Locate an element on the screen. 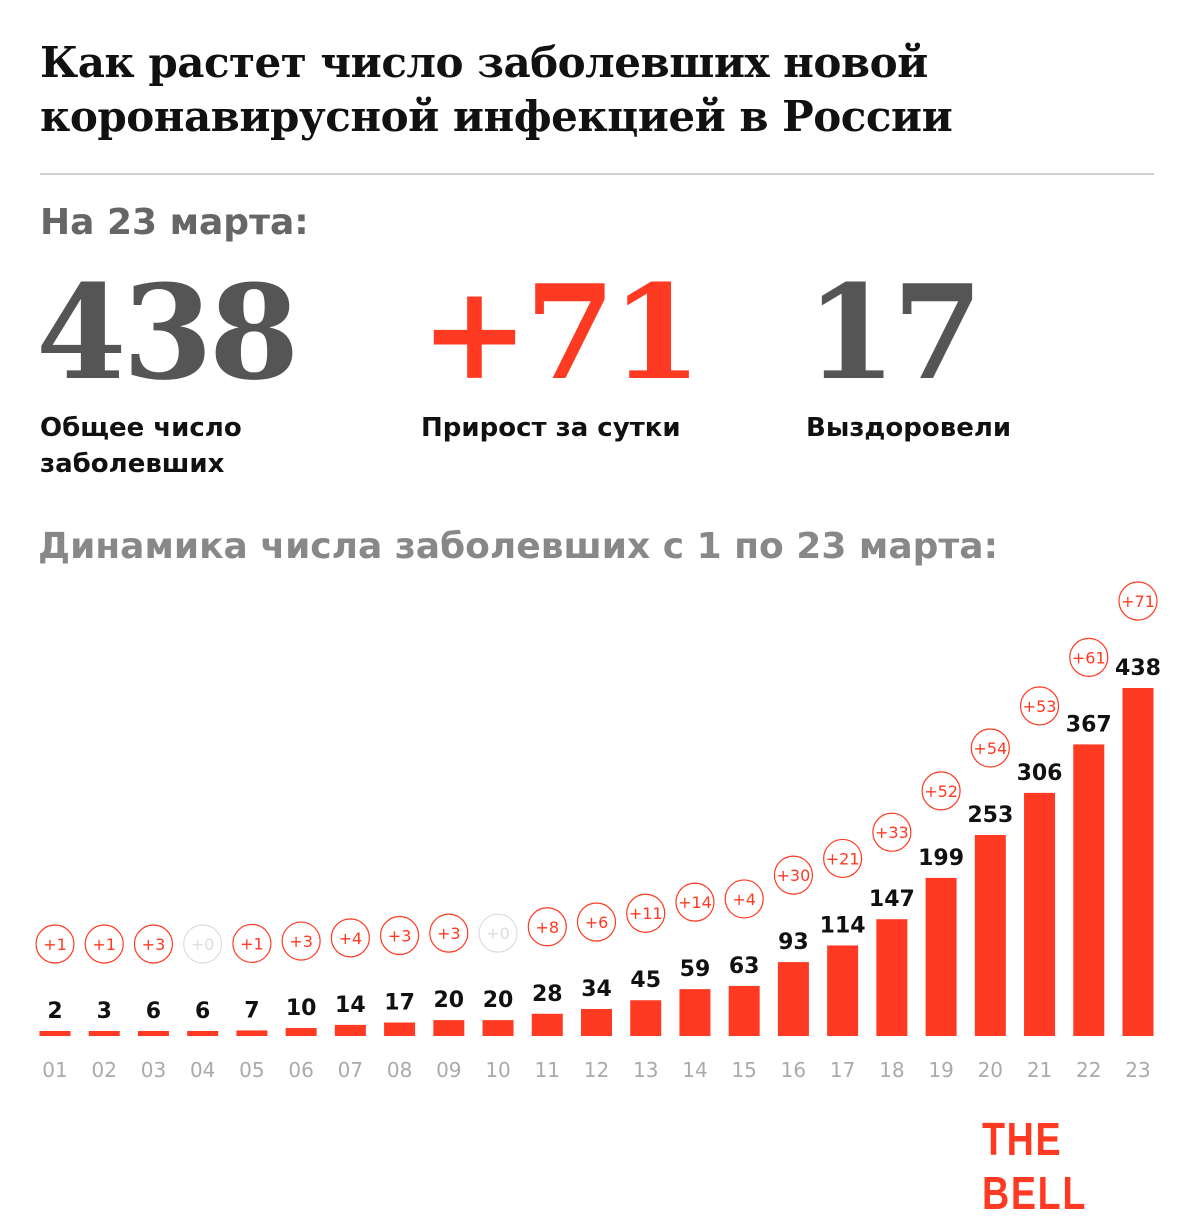  increase-label-19: +52 is located at coordinates (941, 791).